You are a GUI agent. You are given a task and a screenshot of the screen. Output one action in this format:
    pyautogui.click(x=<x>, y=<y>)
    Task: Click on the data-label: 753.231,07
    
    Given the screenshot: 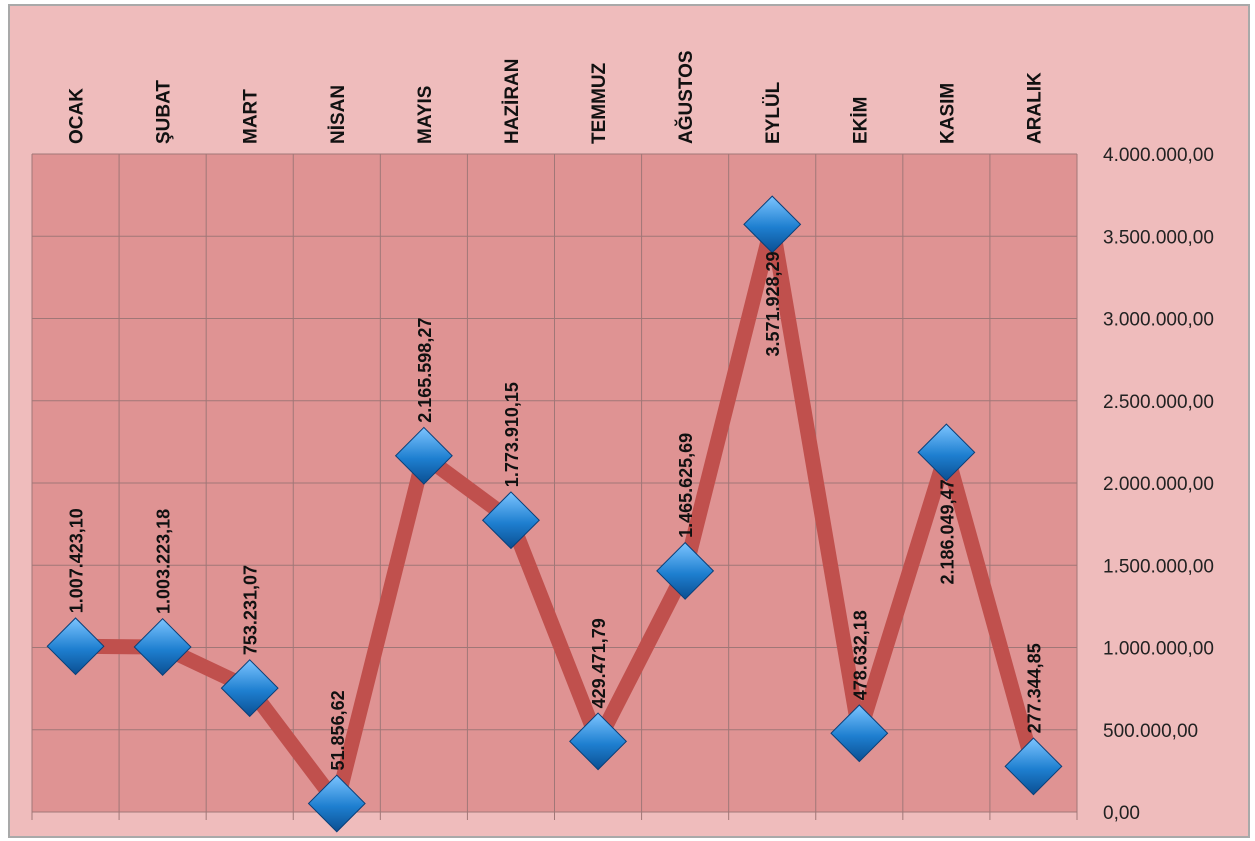 What is the action you would take?
    pyautogui.click(x=251, y=610)
    